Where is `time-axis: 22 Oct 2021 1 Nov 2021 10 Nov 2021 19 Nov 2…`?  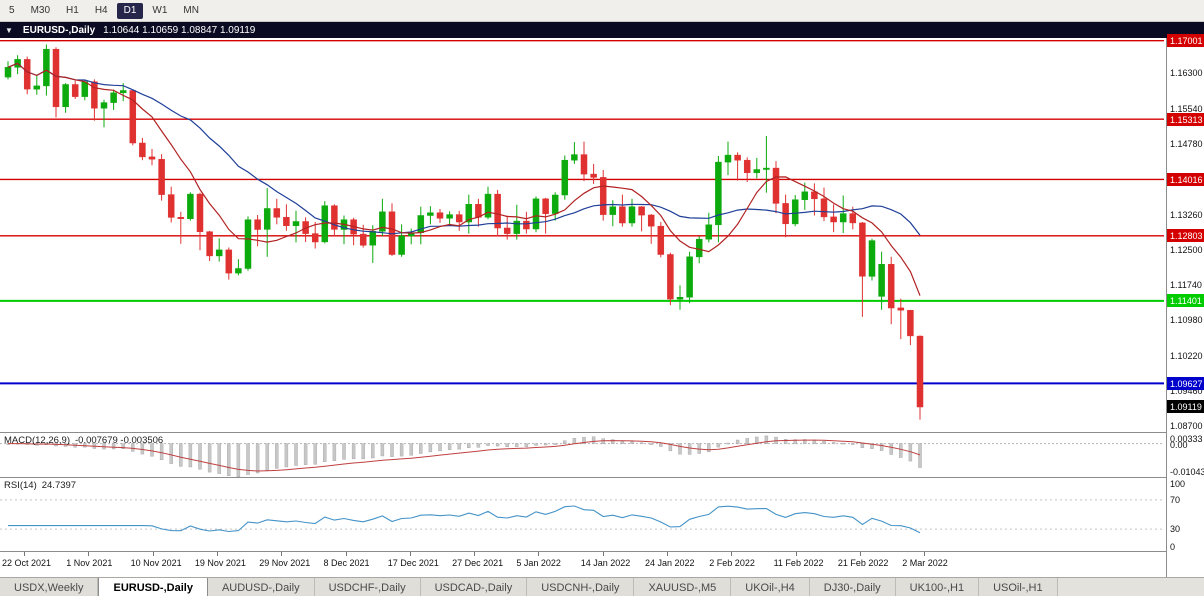
time-axis: 22 Oct 2021 1 Nov 2021 10 Nov 2021 19 Nov 2… is located at coordinates (583, 564).